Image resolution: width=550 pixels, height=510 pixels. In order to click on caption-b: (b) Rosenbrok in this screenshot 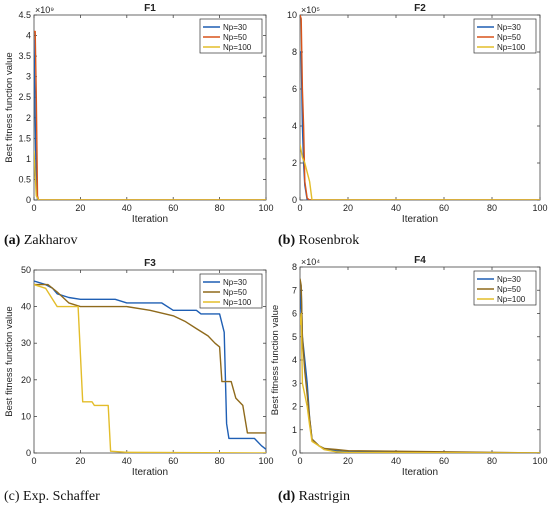, I will do `click(319, 240)`.